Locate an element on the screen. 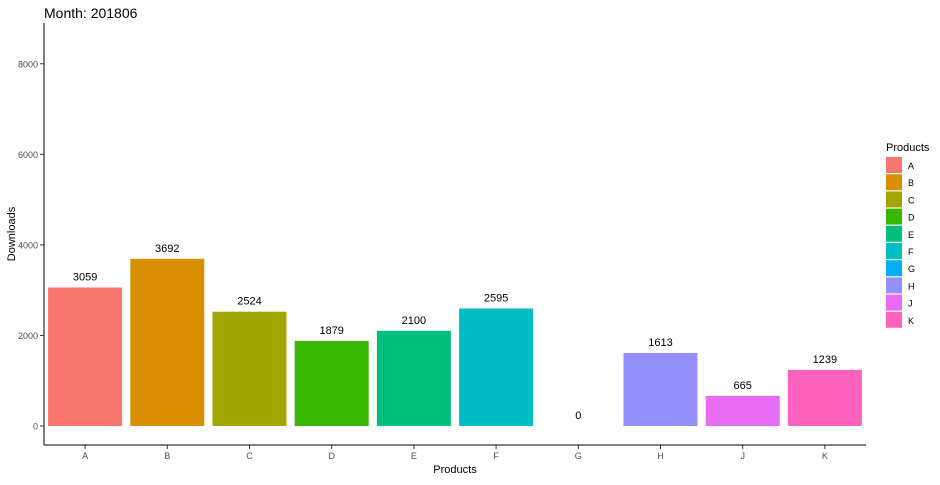  x-tick-label: D is located at coordinates (331, 456).